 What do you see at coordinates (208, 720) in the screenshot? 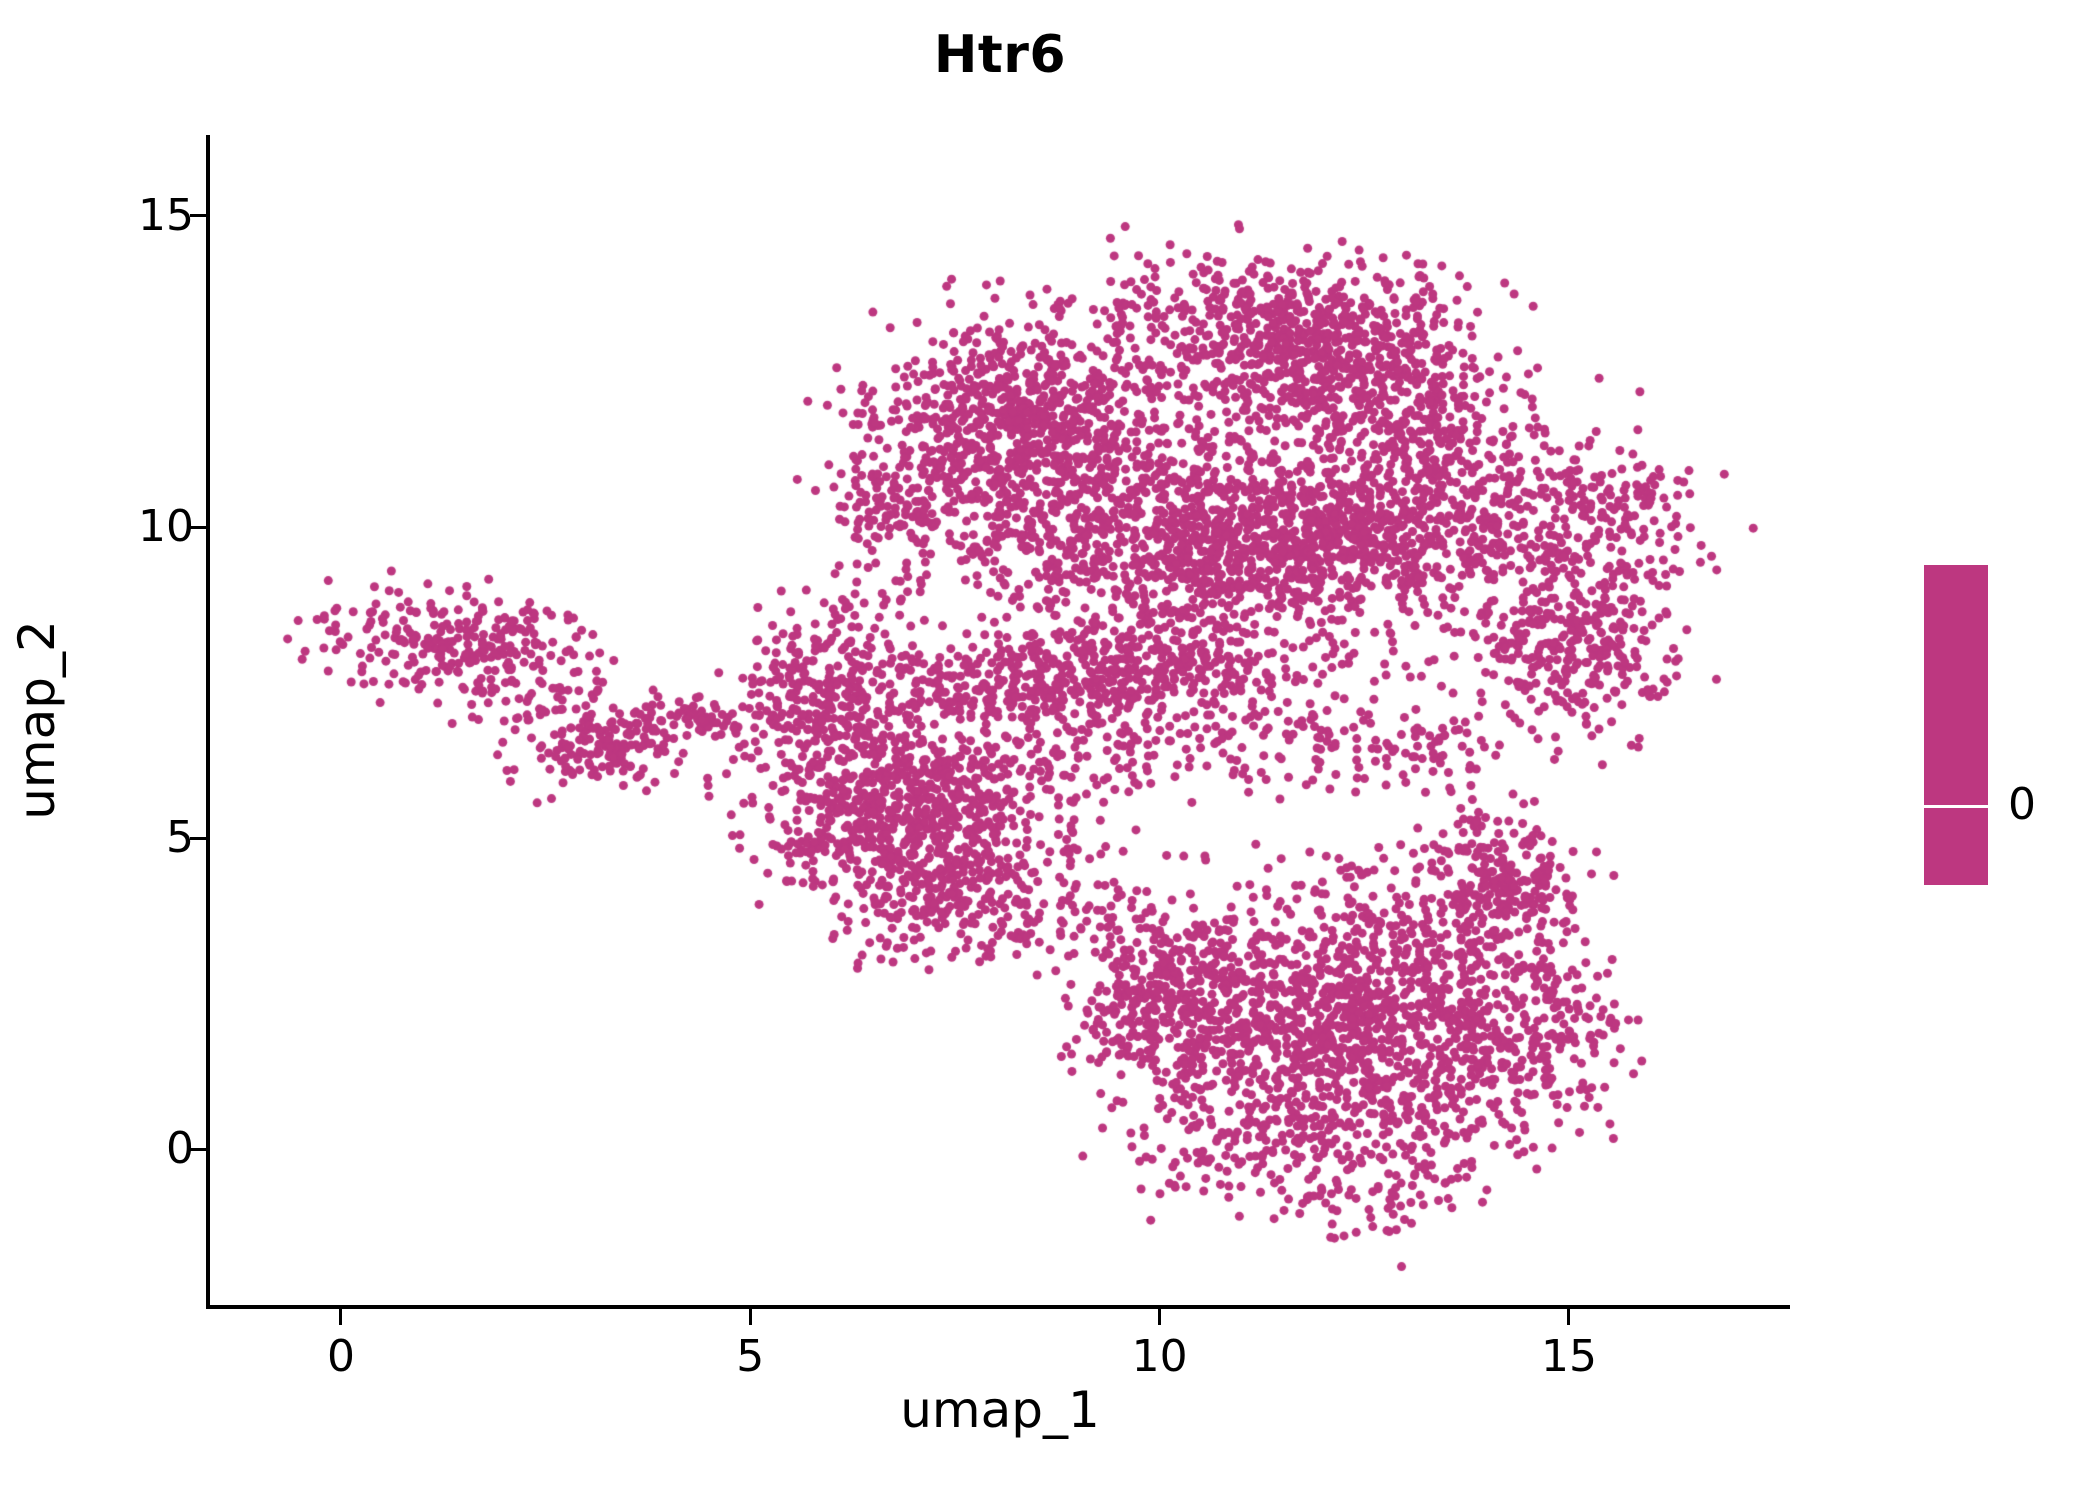
I see `axis-spine-left` at bounding box center [208, 720].